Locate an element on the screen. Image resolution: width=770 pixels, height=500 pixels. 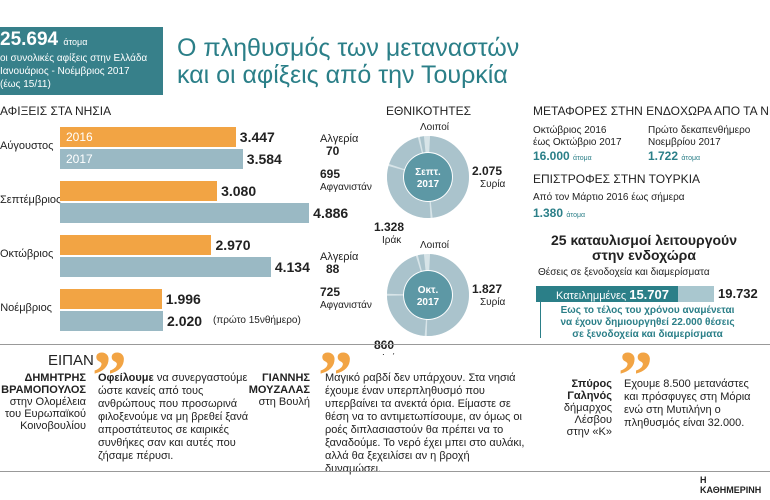
transfers-p2-line1: Πρώτο δεκαπενθήμερο is located at coordinates (699, 130).